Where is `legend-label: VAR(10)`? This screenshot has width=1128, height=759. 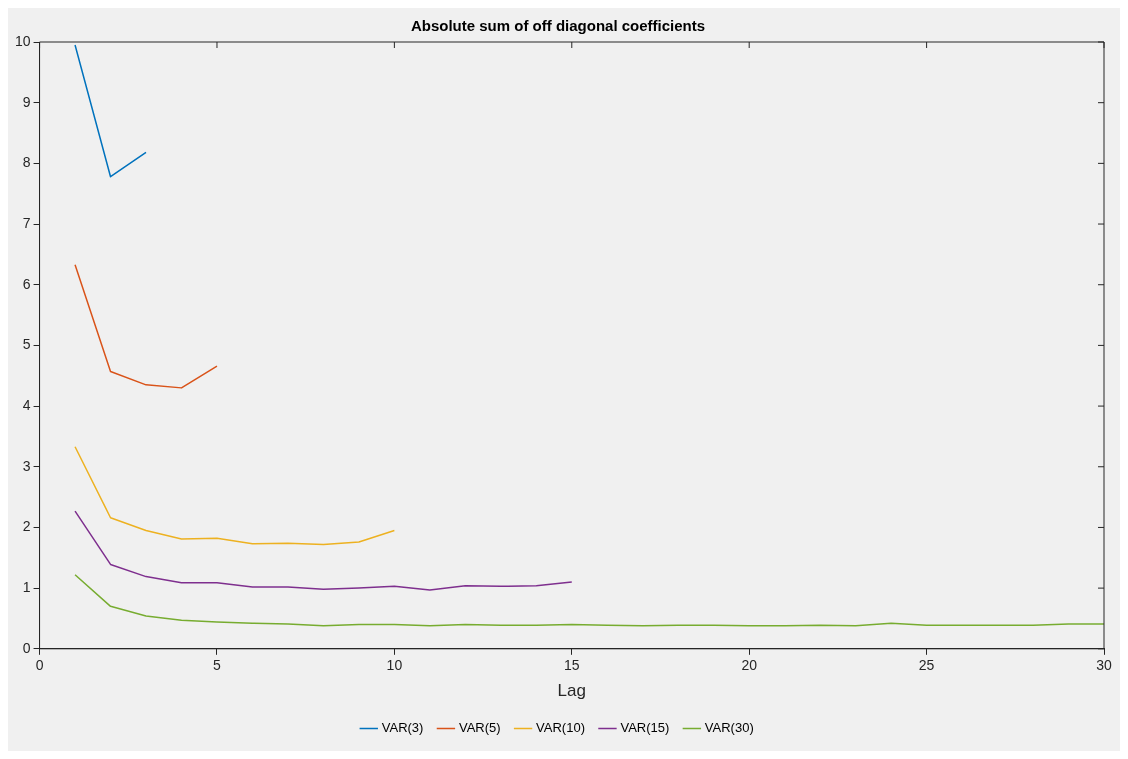
legend-label: VAR(10) is located at coordinates (560, 728).